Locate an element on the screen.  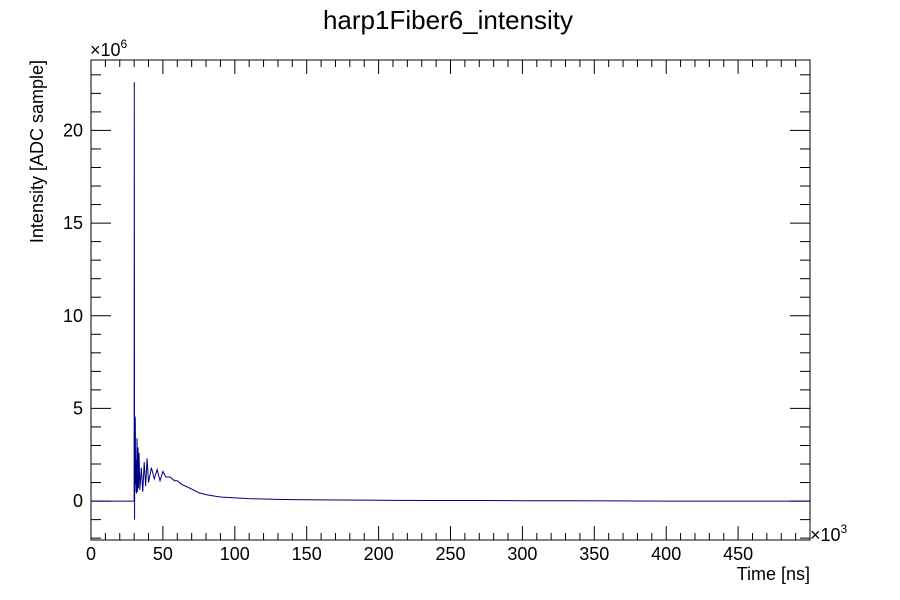
x-tick-label: 400 is located at coordinates (666, 554).